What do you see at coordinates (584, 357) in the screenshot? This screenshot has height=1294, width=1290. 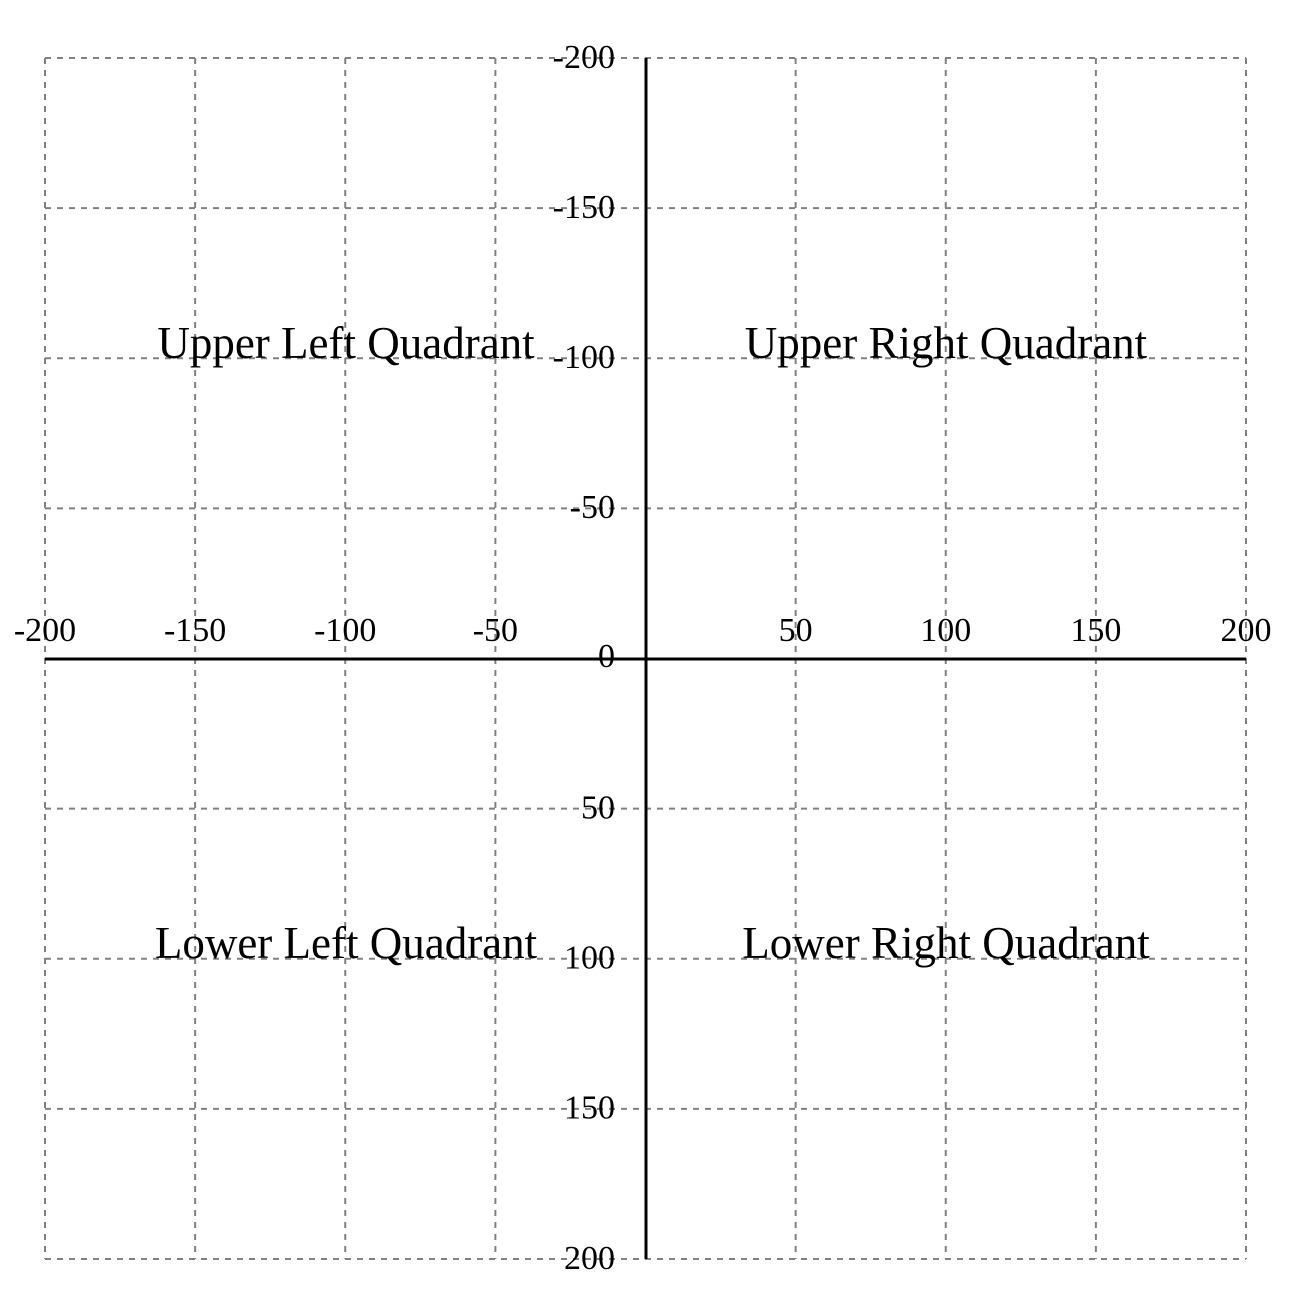 I see `y-tick-label: -100` at bounding box center [584, 357].